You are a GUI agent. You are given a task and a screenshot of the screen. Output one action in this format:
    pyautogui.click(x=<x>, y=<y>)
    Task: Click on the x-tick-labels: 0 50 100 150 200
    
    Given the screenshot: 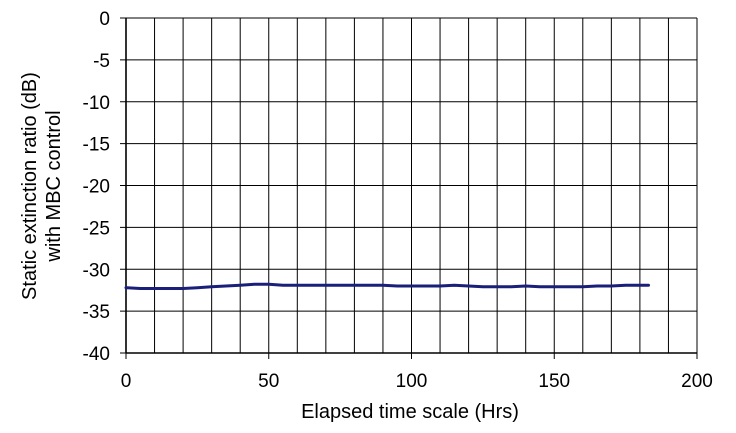 What is the action you would take?
    pyautogui.click(x=417, y=381)
    